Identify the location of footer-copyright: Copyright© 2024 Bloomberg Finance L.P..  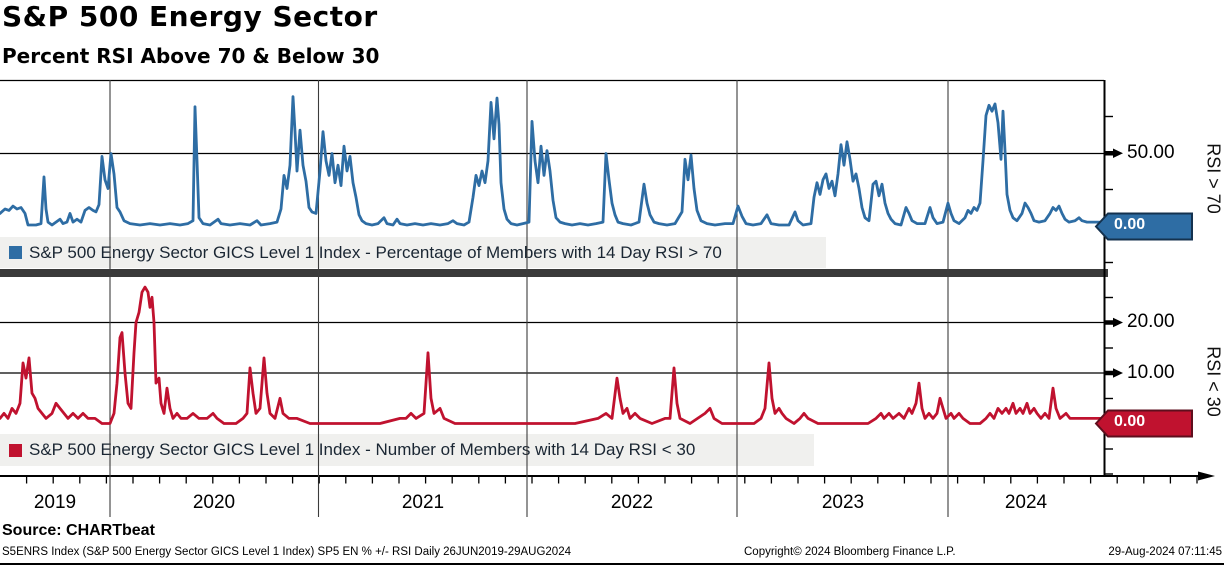
(850, 552).